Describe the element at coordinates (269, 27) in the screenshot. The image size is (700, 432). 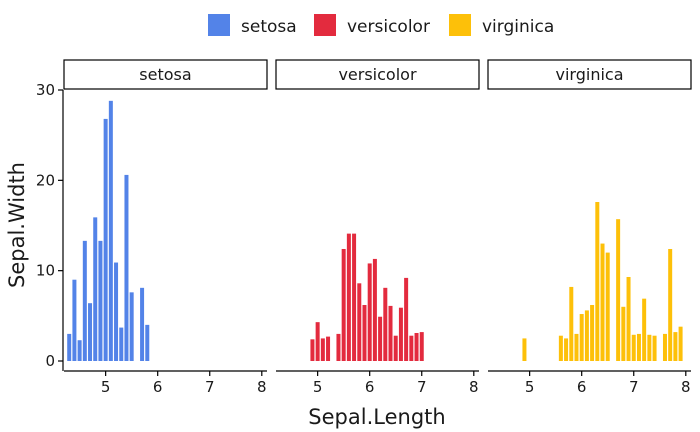
I see `legend-label-setosa: setosa` at that location.